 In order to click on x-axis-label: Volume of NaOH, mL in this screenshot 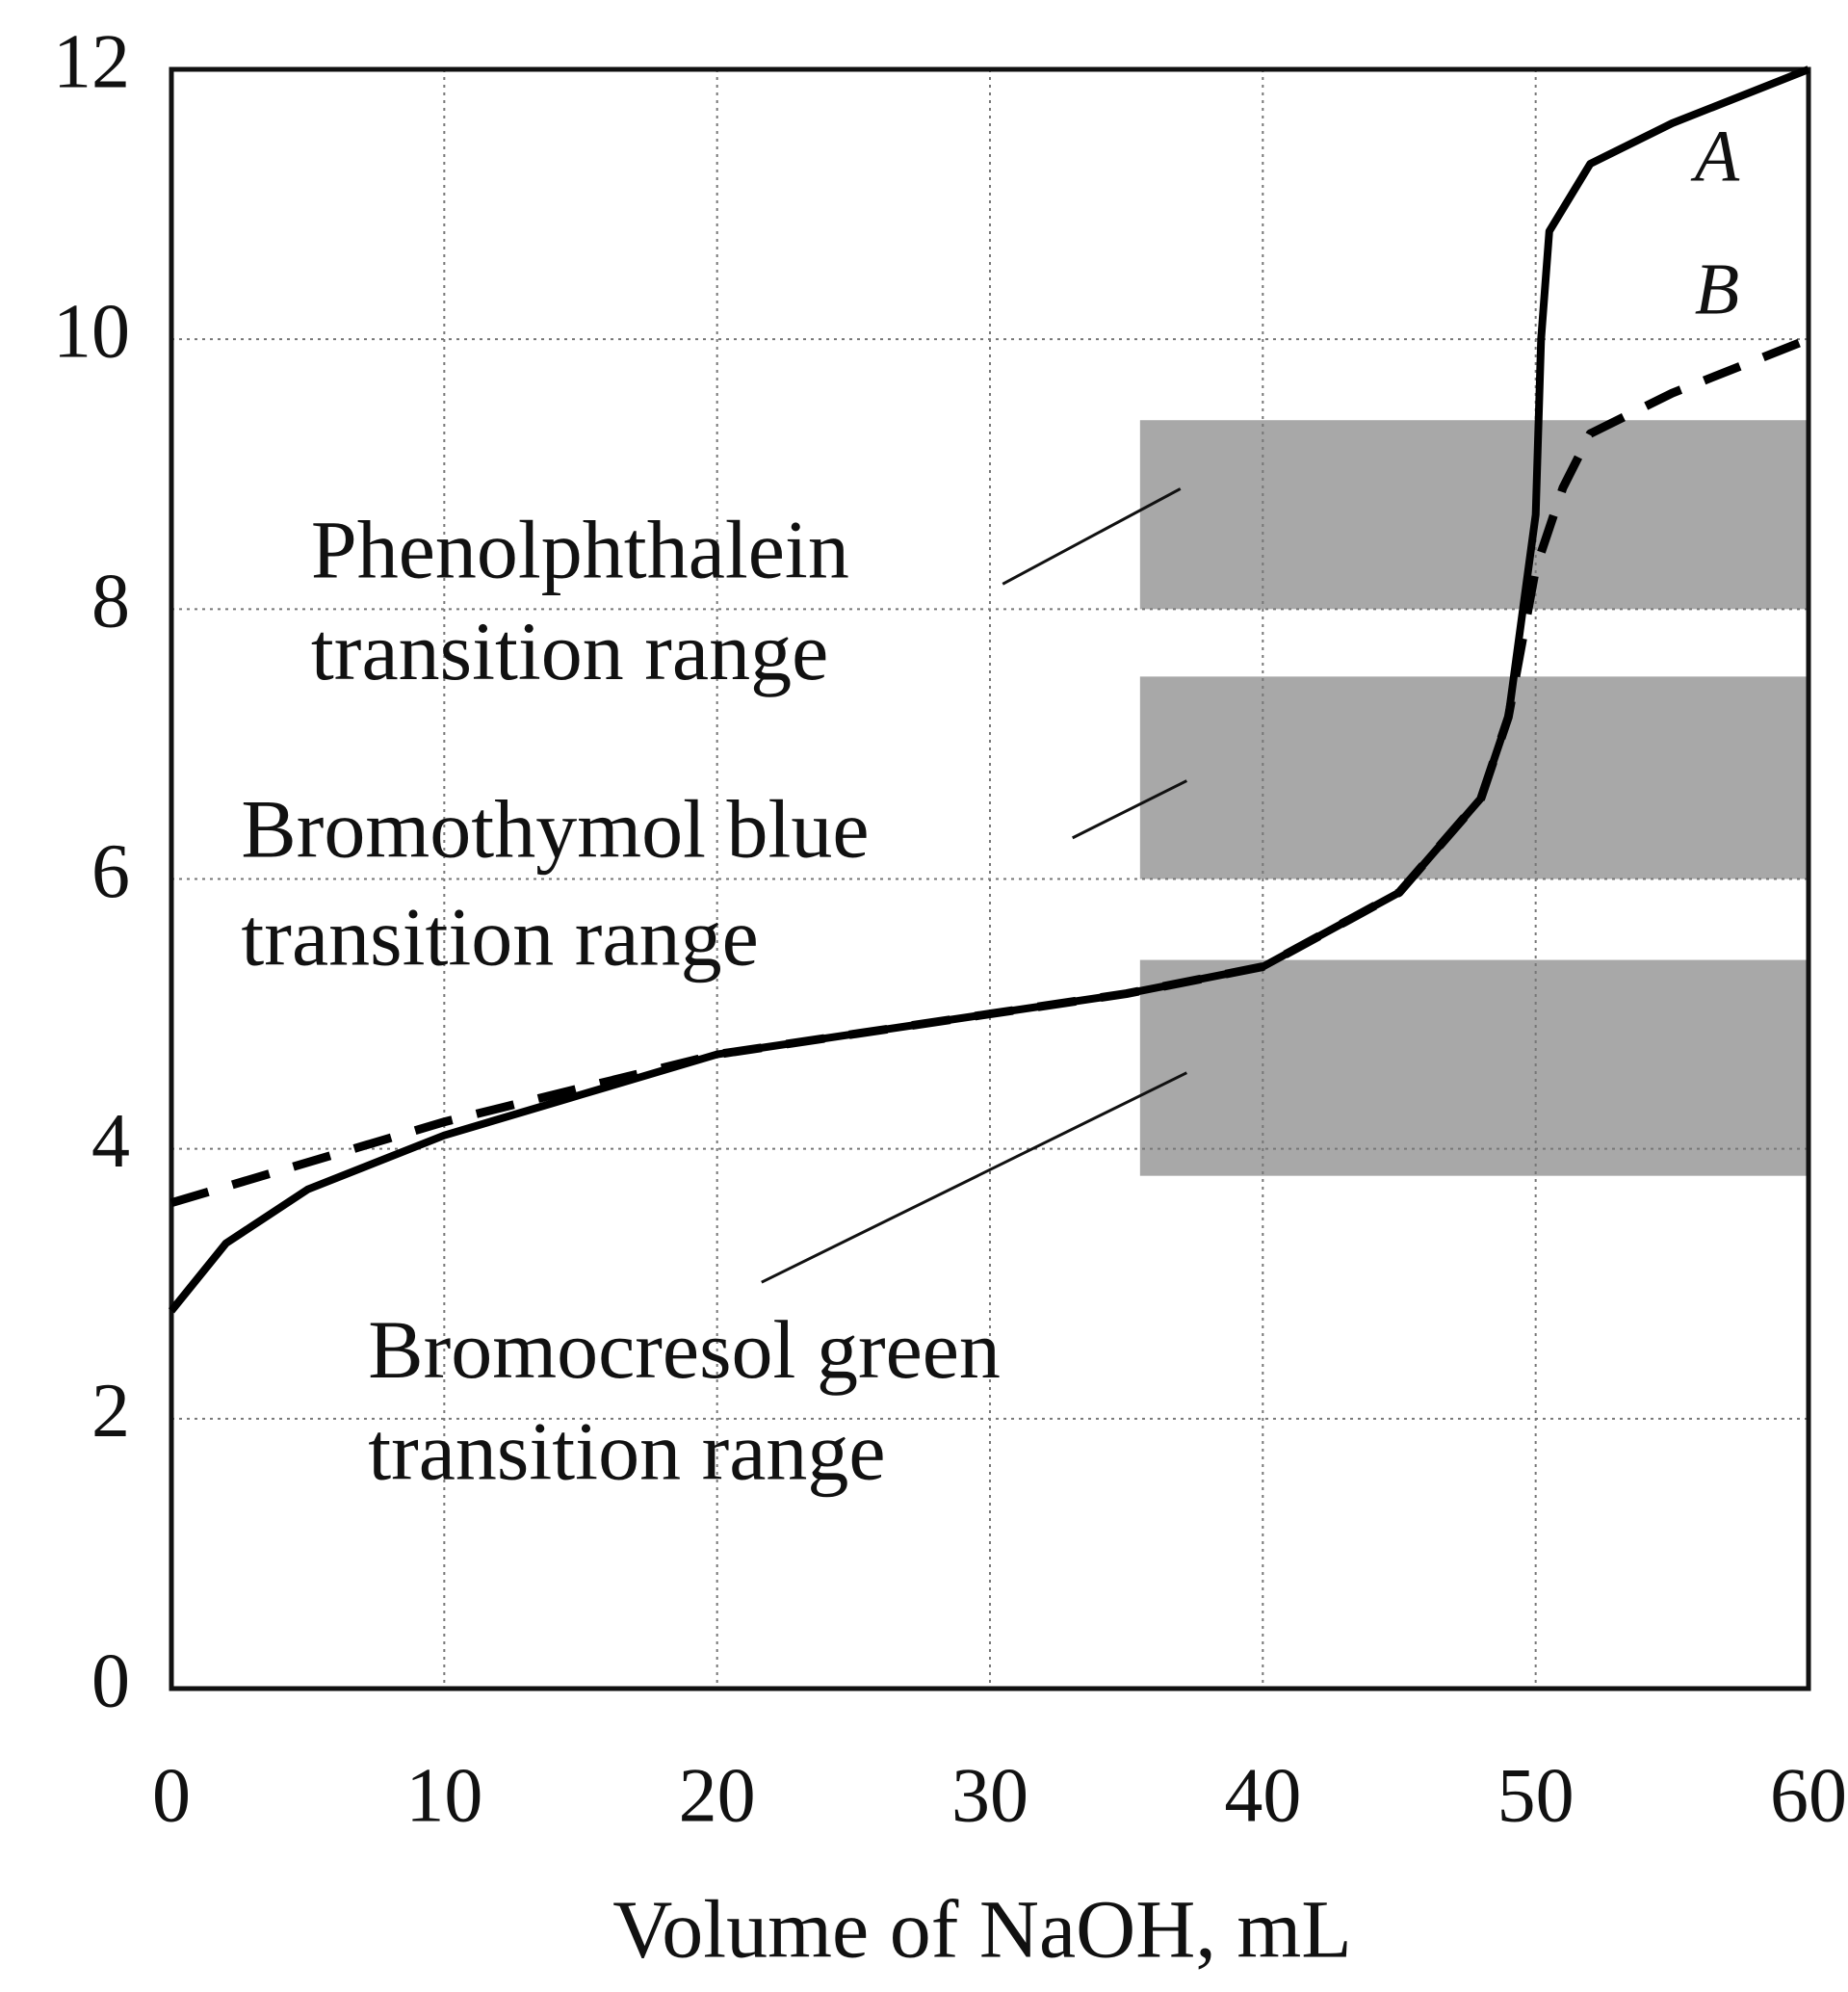, I will do `click(982, 1929)`.